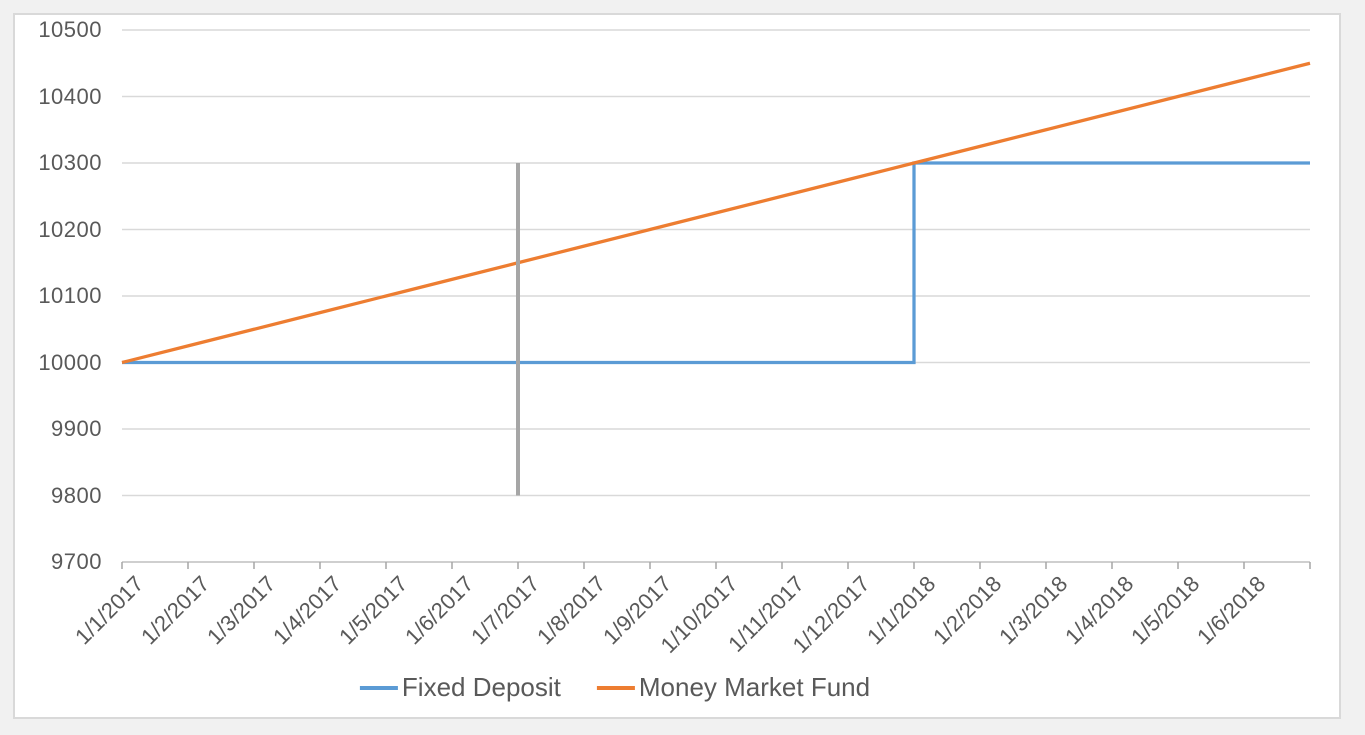 This screenshot has width=1365, height=735. What do you see at coordinates (481, 687) in the screenshot?
I see `legend-label: Fixed Deposit` at bounding box center [481, 687].